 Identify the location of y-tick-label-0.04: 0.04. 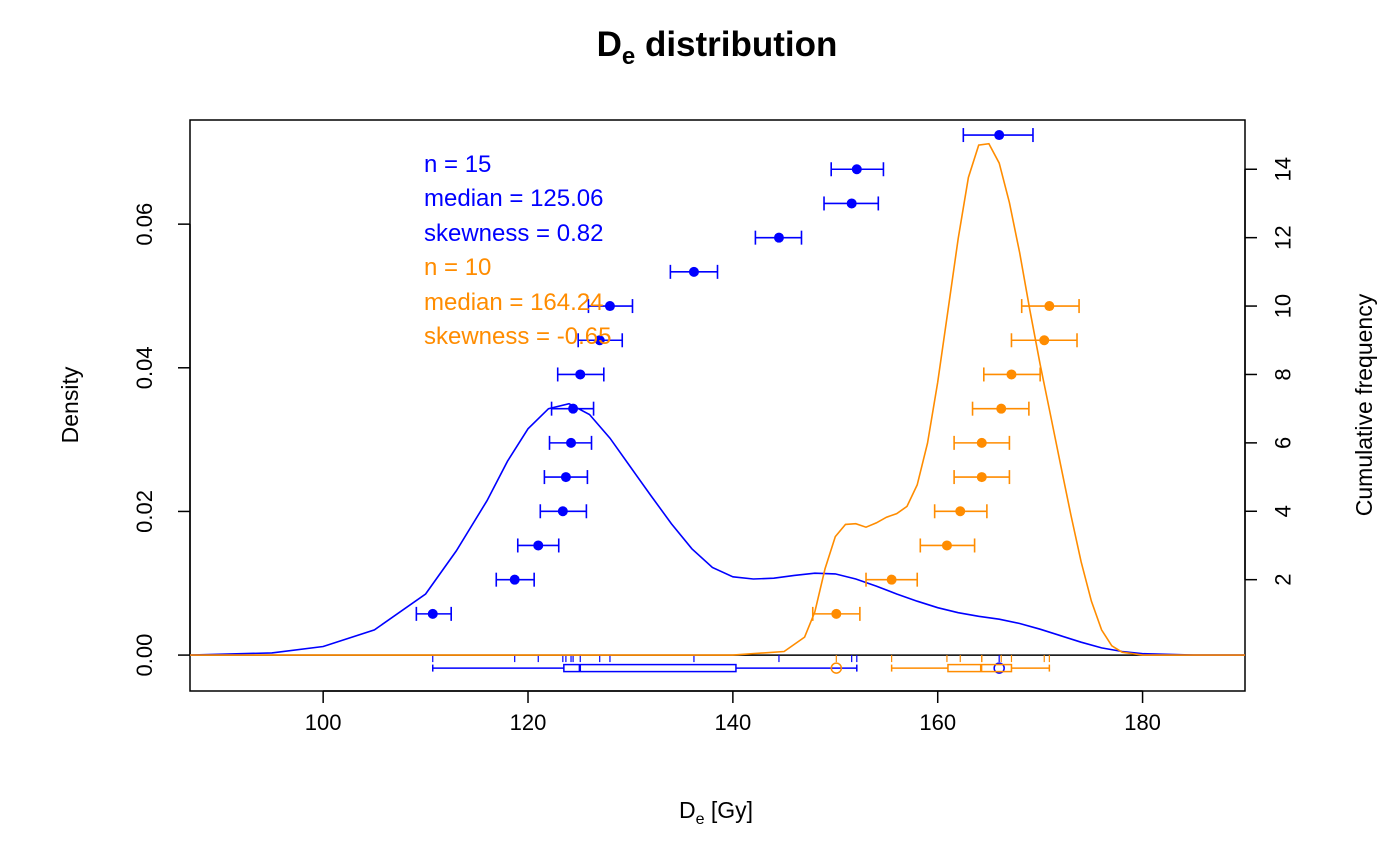
(144, 367).